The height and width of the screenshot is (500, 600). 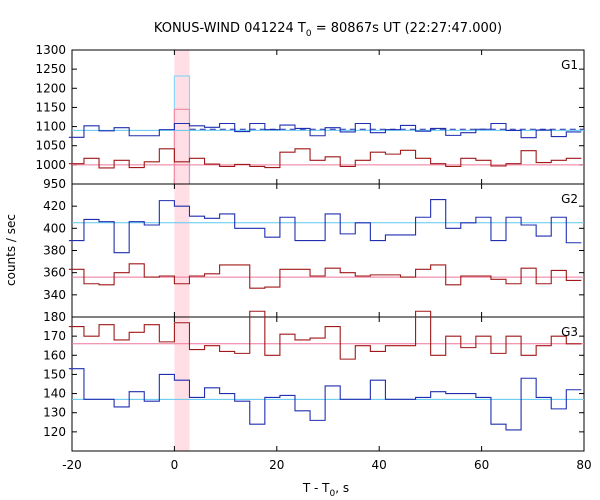 I want to click on y-tick-label: 340, so click(x=54, y=295).